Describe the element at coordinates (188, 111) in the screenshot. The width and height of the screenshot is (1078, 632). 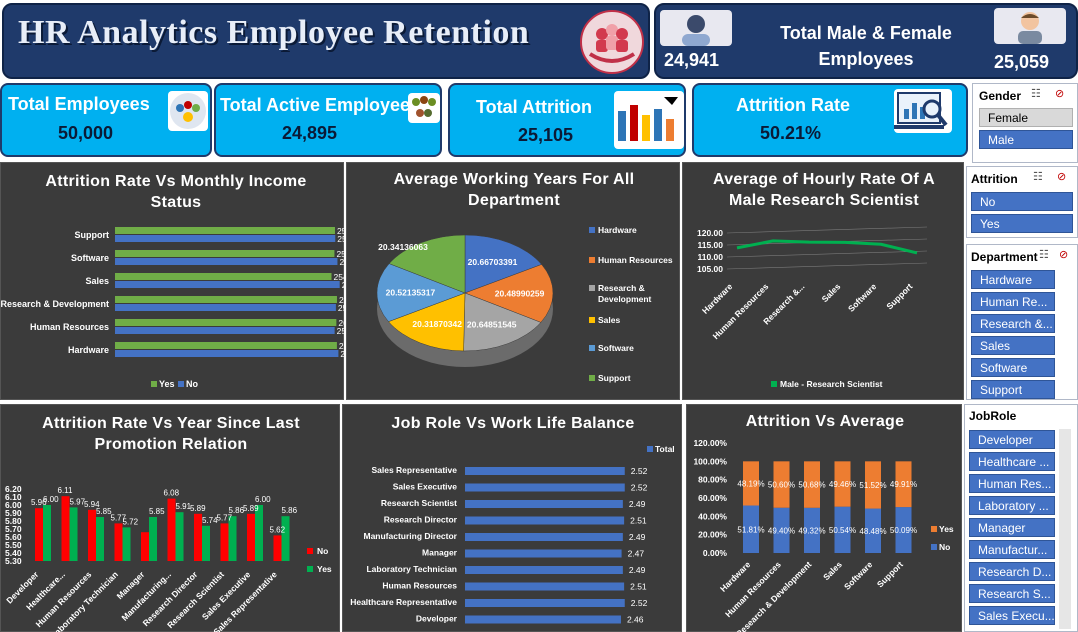
I see `people-group-icon` at that location.